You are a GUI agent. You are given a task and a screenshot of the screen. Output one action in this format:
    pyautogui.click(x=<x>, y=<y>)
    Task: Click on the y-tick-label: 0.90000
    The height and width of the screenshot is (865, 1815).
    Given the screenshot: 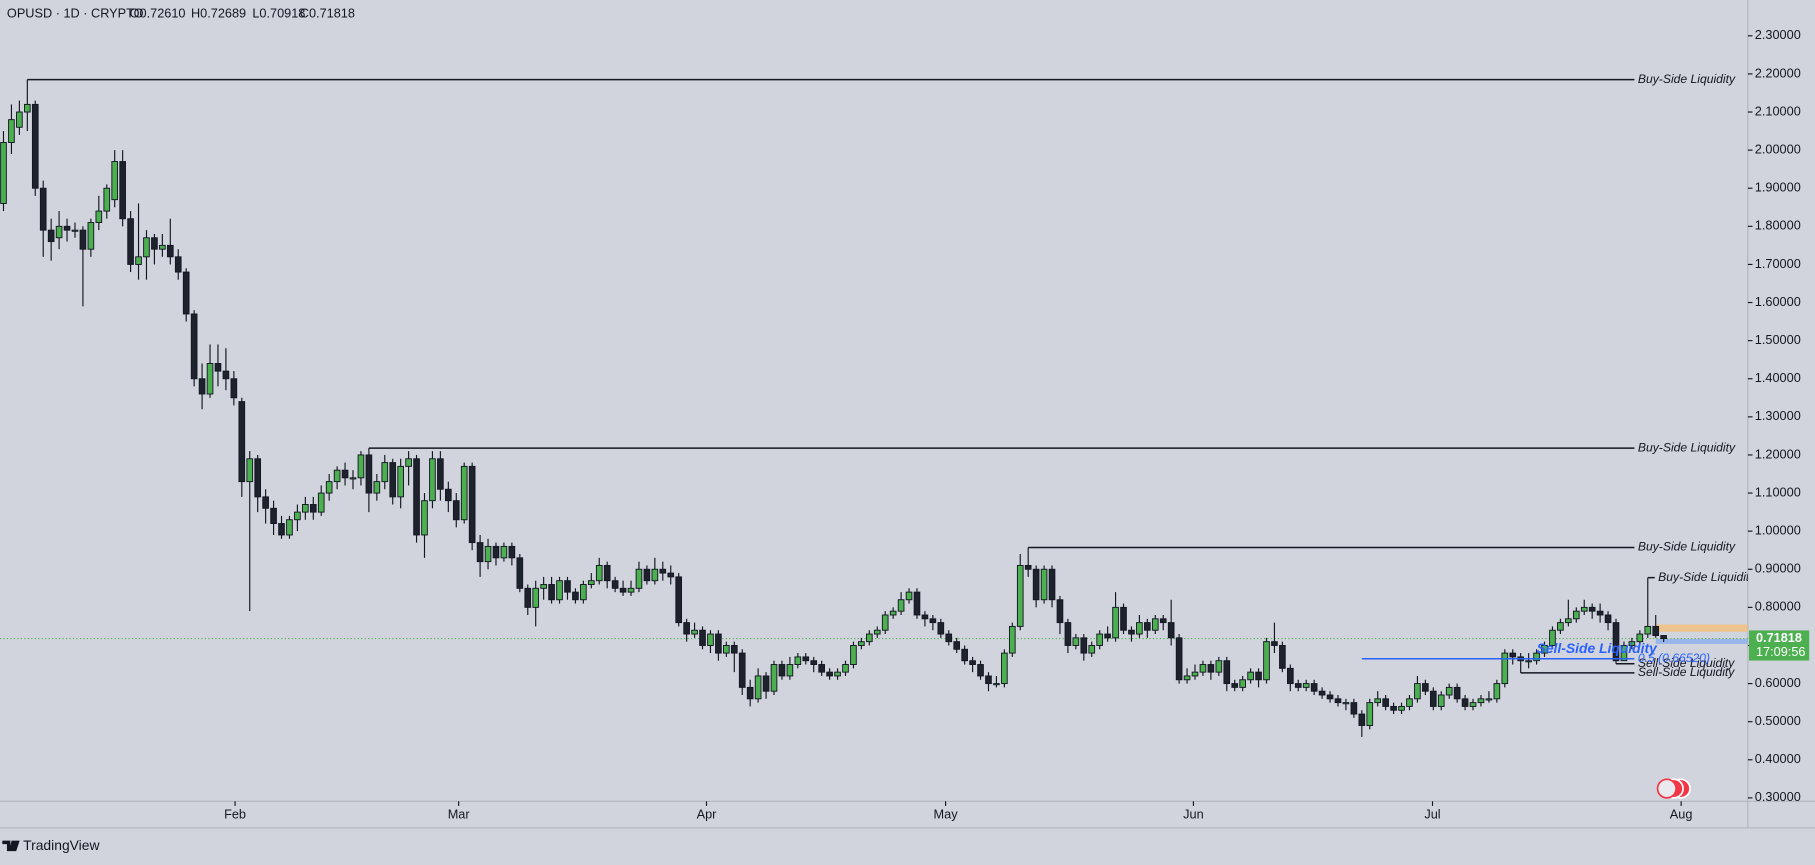 What is the action you would take?
    pyautogui.click(x=1778, y=568)
    